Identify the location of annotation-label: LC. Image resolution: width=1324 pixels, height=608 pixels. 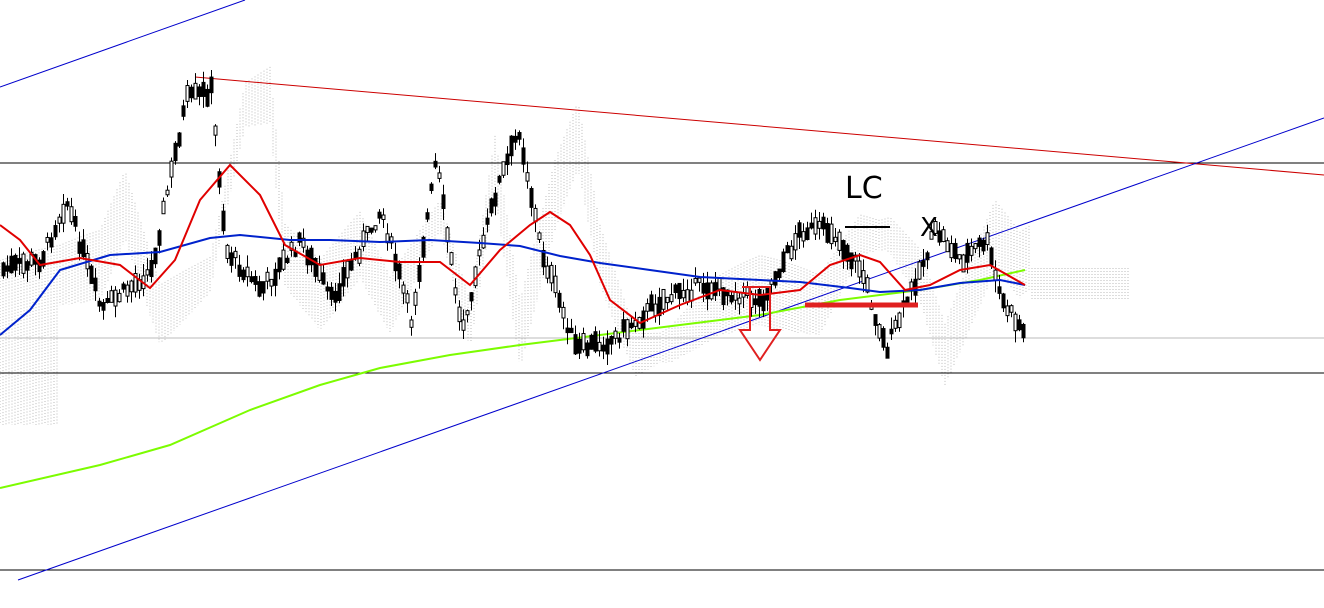
(864, 188).